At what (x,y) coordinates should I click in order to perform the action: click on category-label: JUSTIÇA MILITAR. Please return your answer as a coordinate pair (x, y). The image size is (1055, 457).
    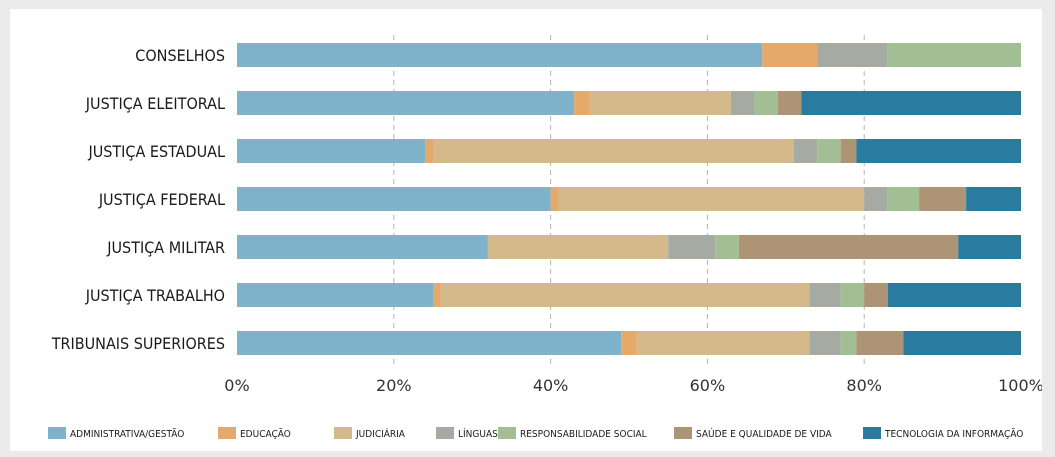
    Looking at the image, I should click on (165, 247).